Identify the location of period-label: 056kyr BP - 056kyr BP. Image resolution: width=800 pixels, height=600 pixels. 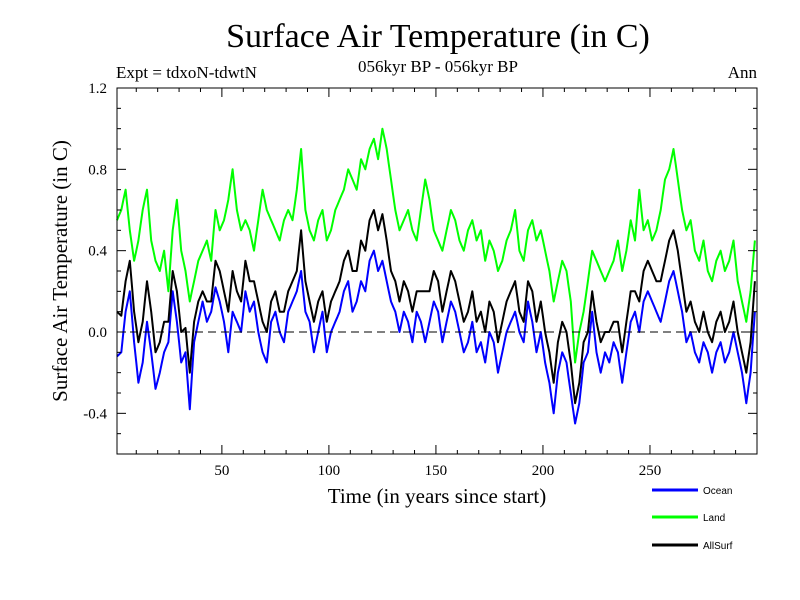
(438, 66).